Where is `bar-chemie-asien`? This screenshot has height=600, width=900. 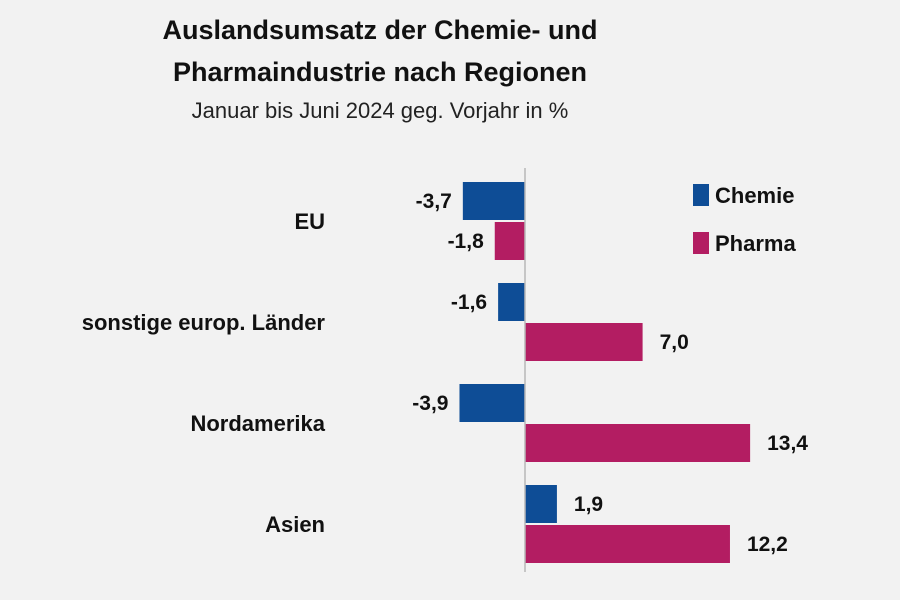 bar-chemie-asien is located at coordinates (541, 504).